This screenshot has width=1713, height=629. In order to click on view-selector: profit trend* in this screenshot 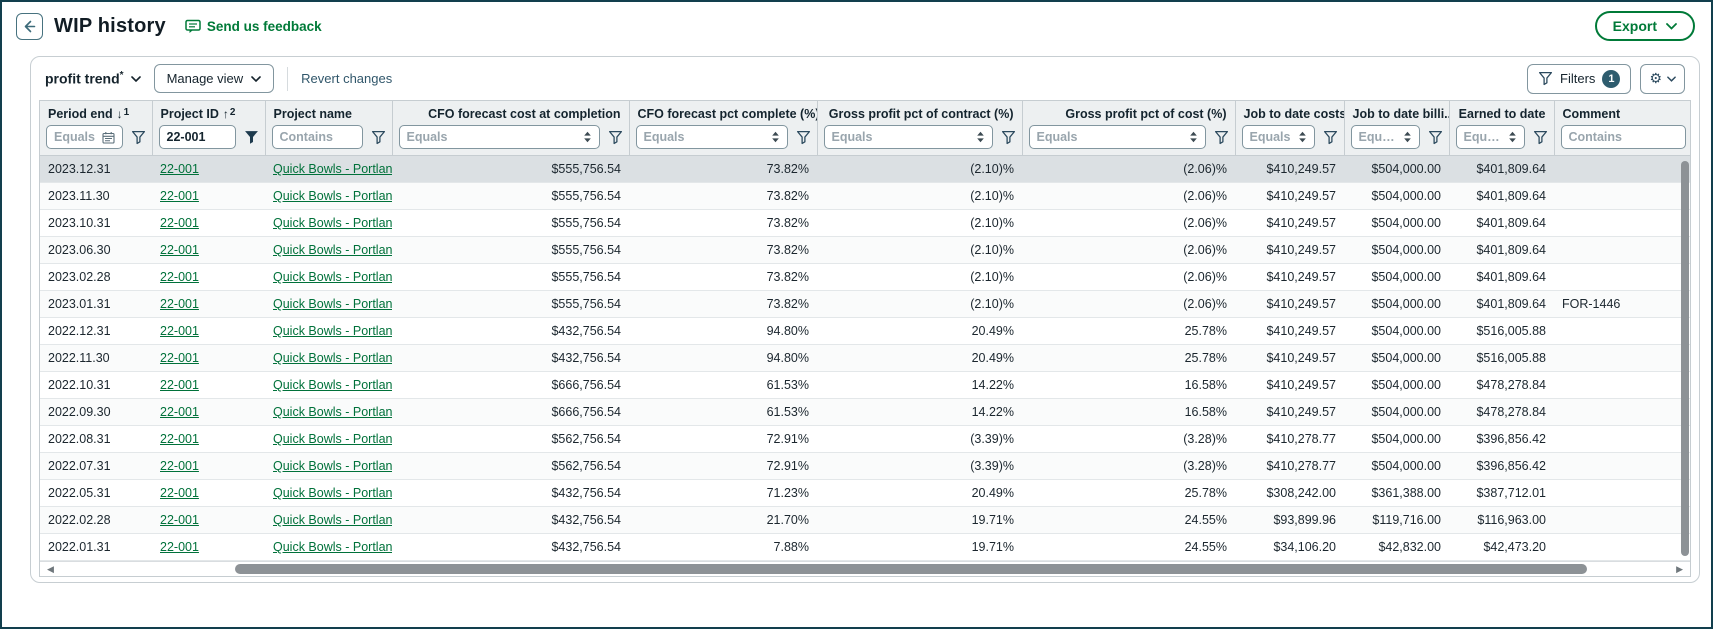, I will do `click(93, 78)`.